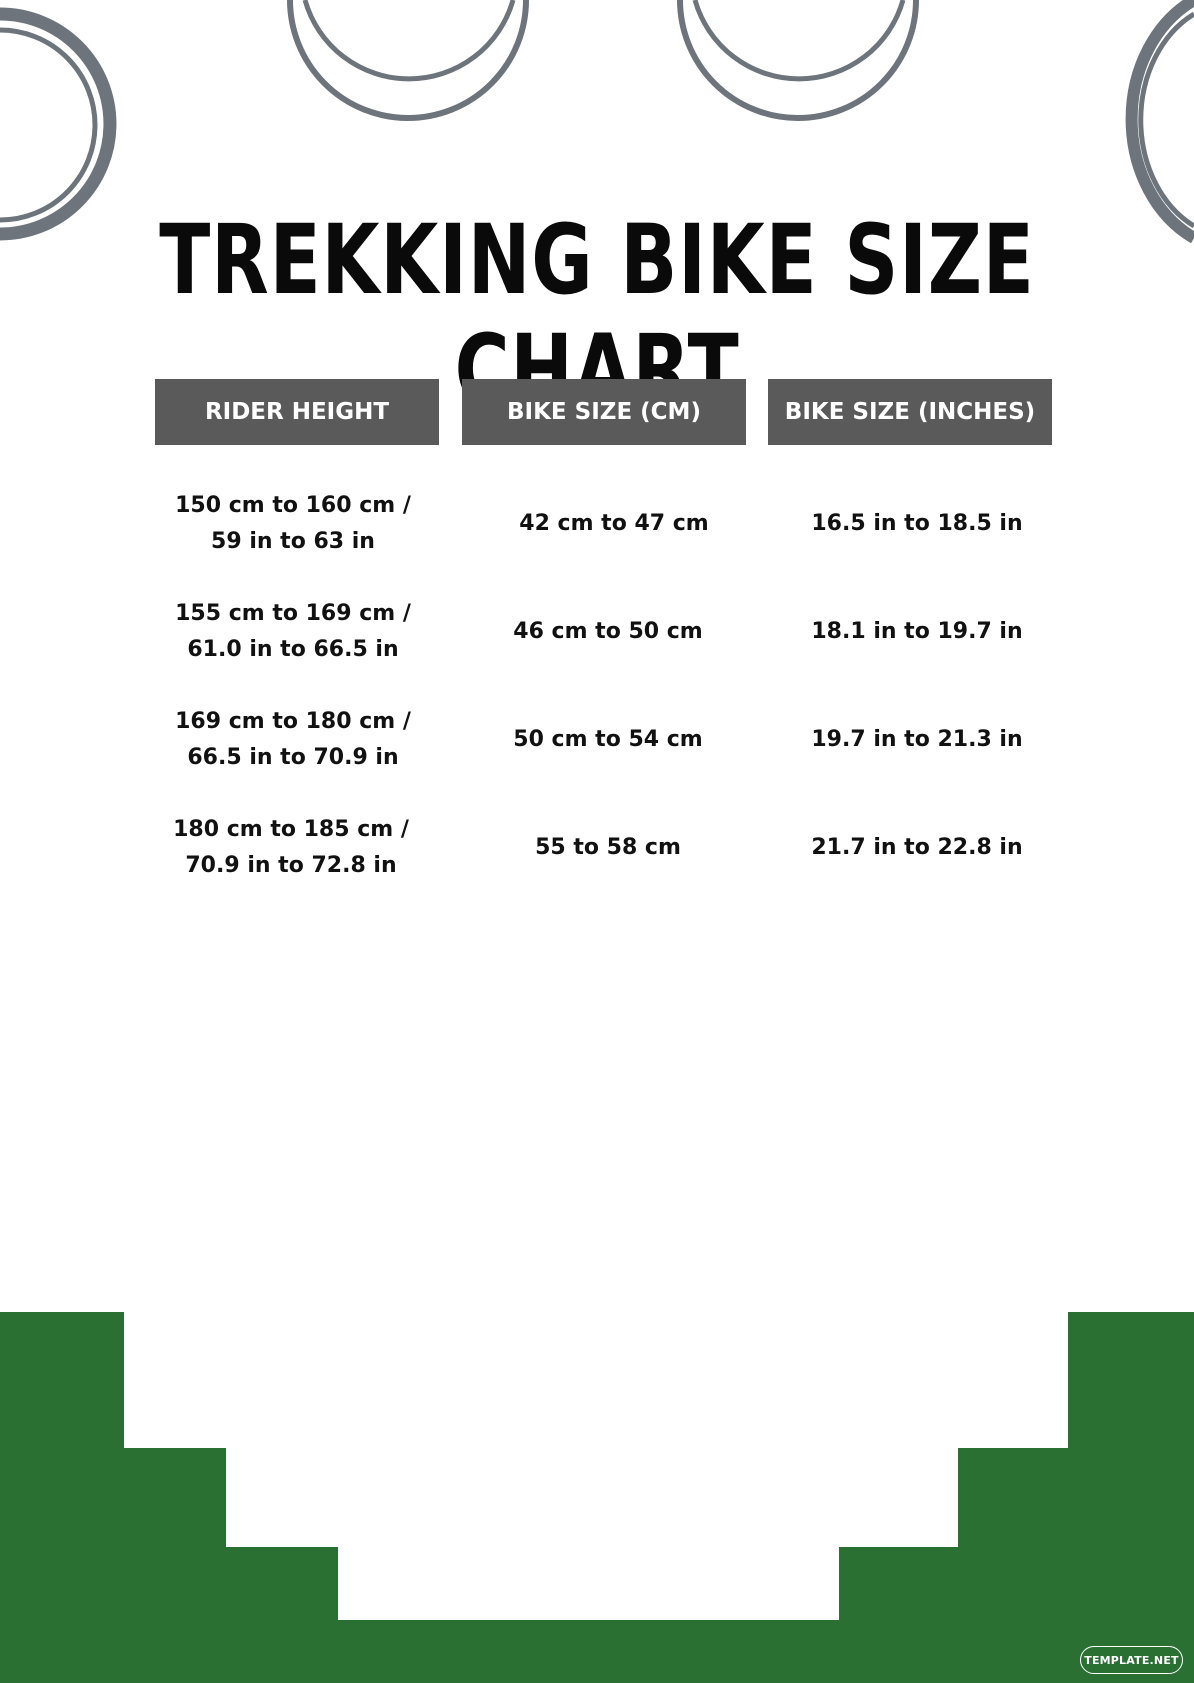 This screenshot has height=1683, width=1194. I want to click on rider-height-cm: 180 cm to 185 cm /, so click(291, 829).